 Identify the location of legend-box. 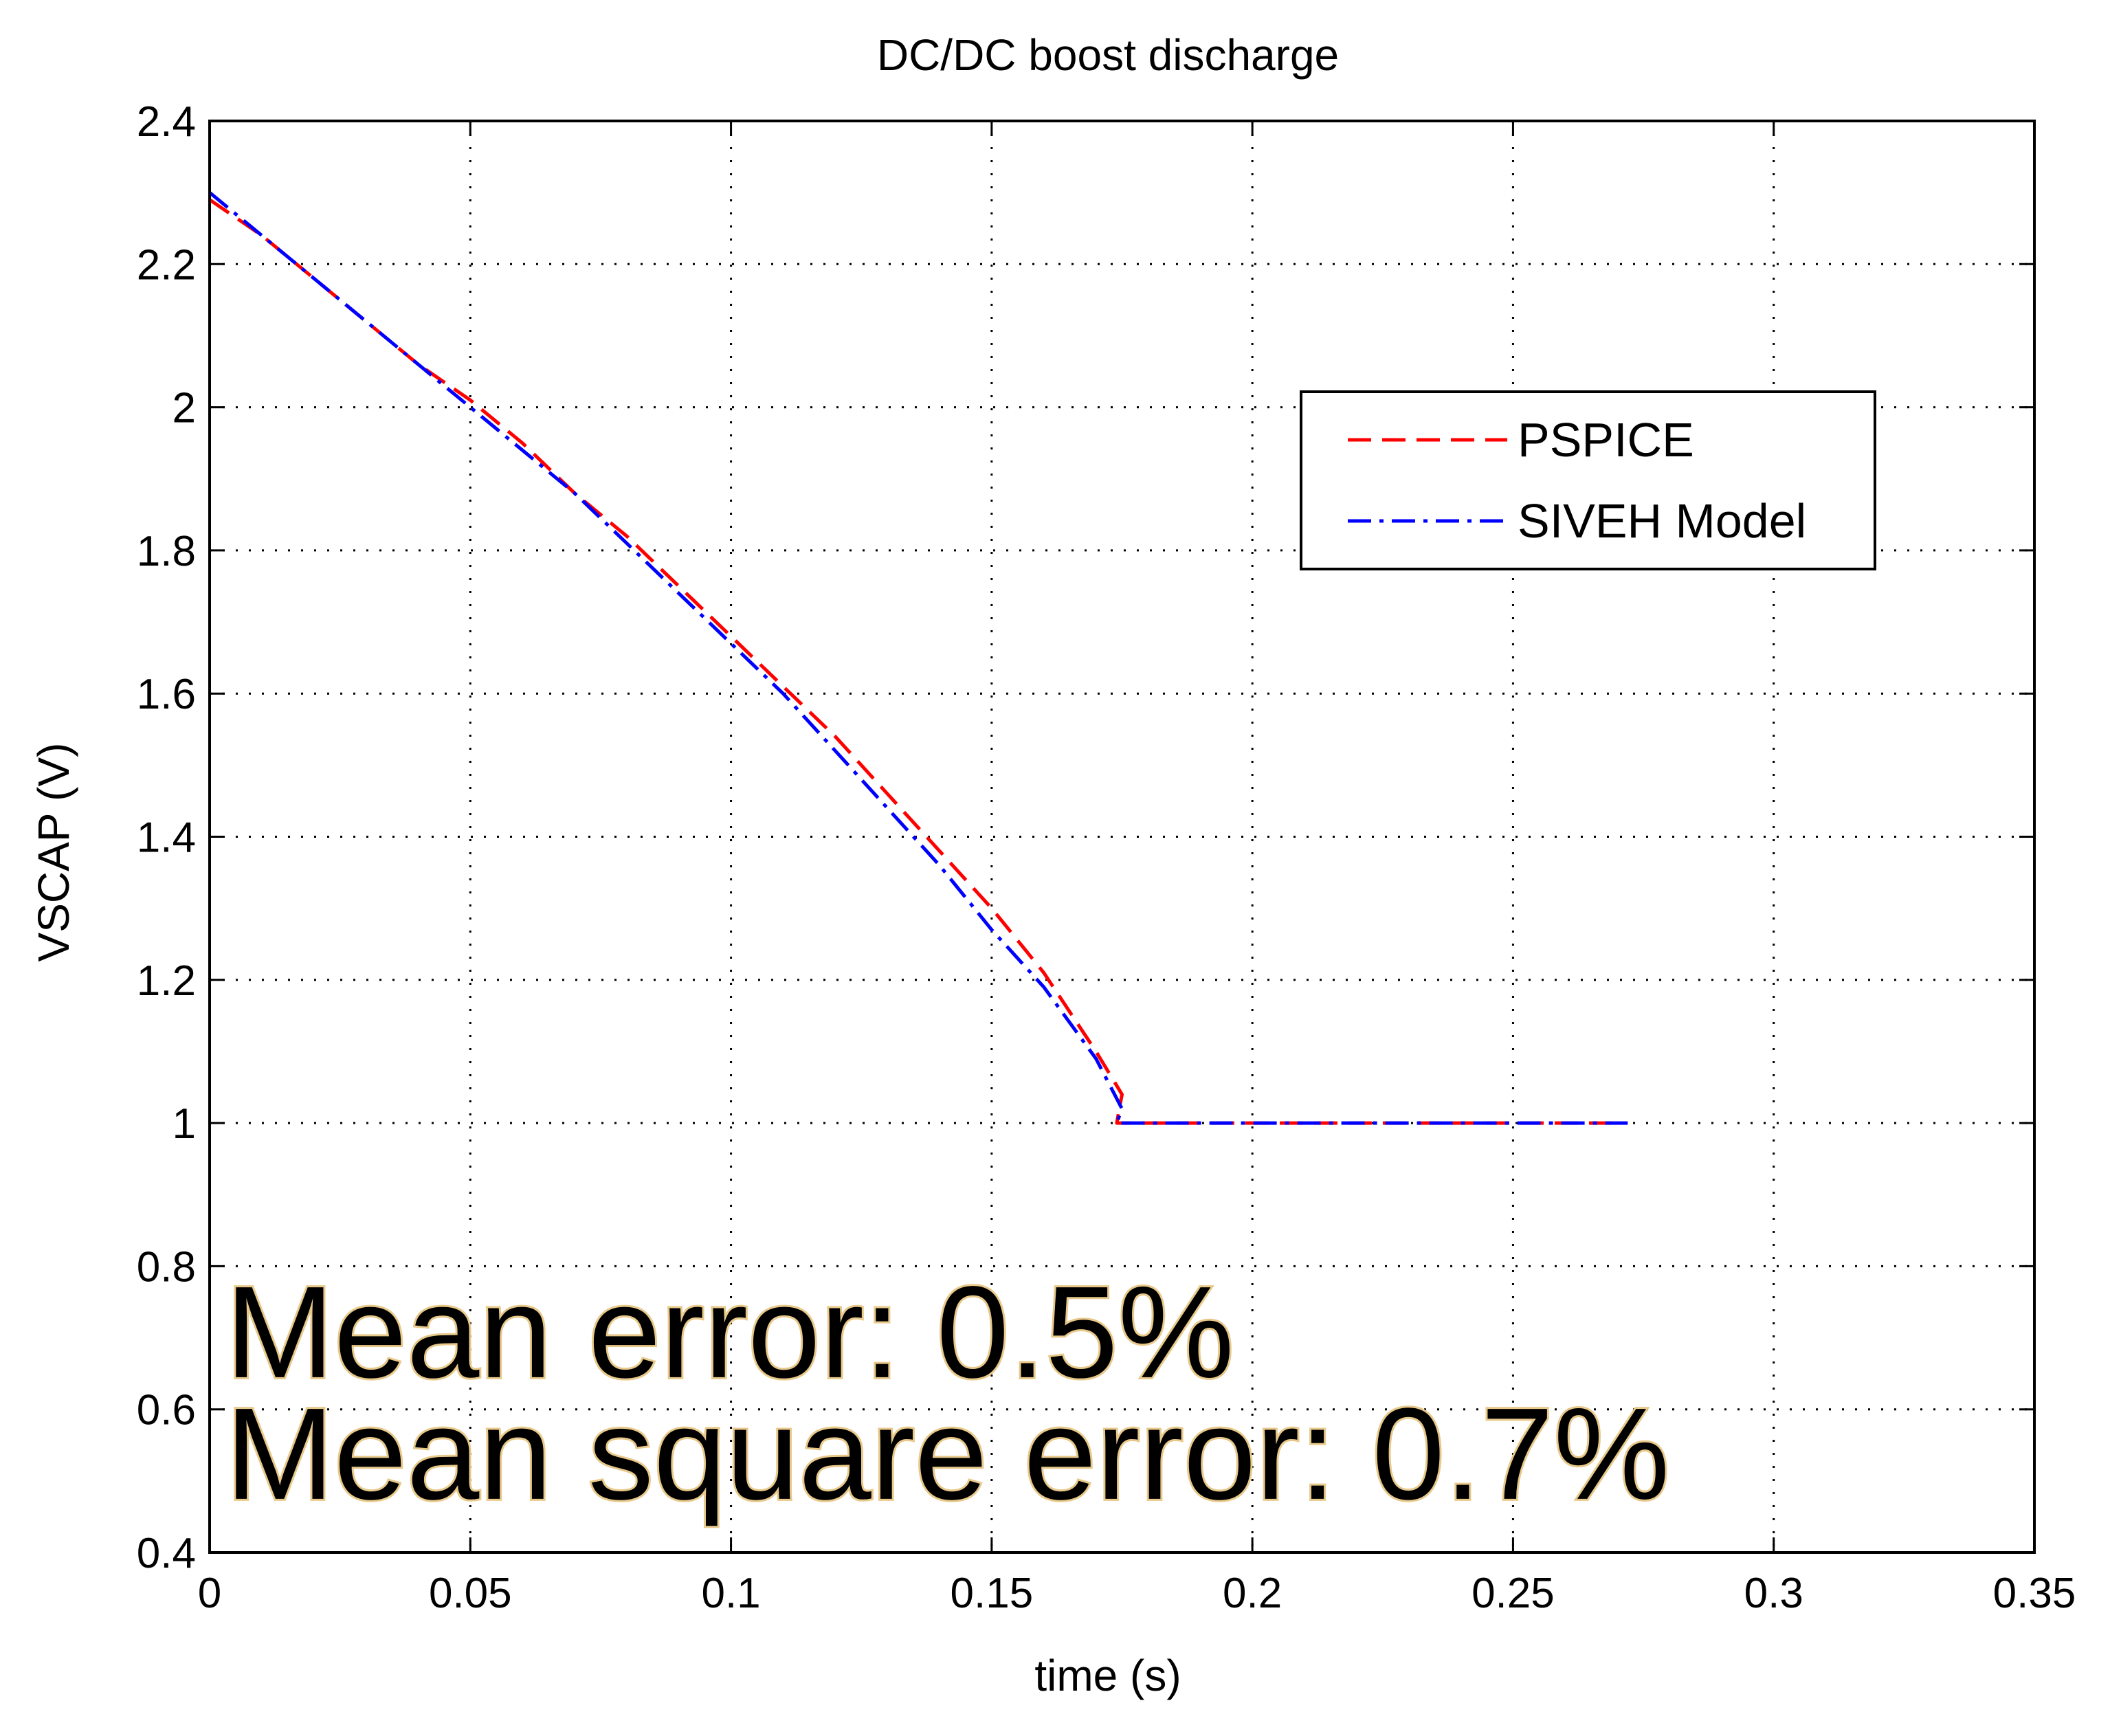
(1588, 480).